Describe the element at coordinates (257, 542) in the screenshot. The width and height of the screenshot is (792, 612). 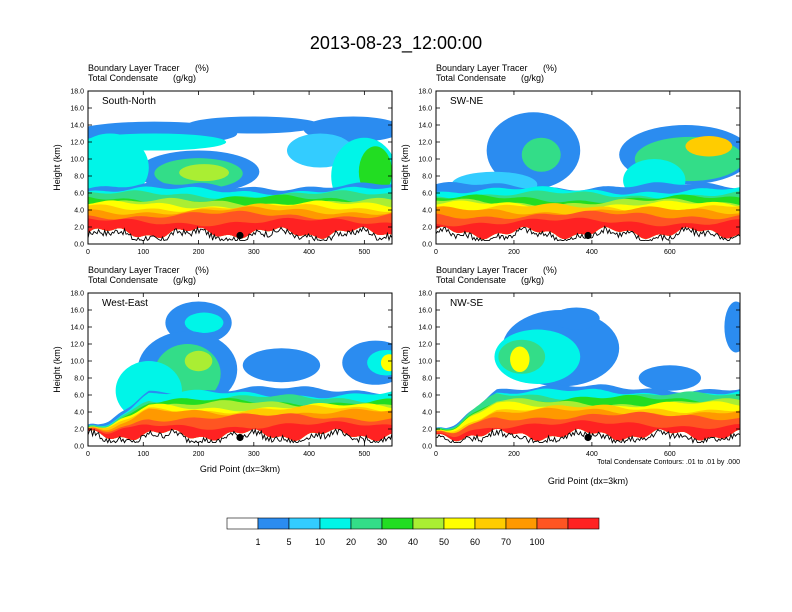
I see `colorbar-label: 1` at that location.